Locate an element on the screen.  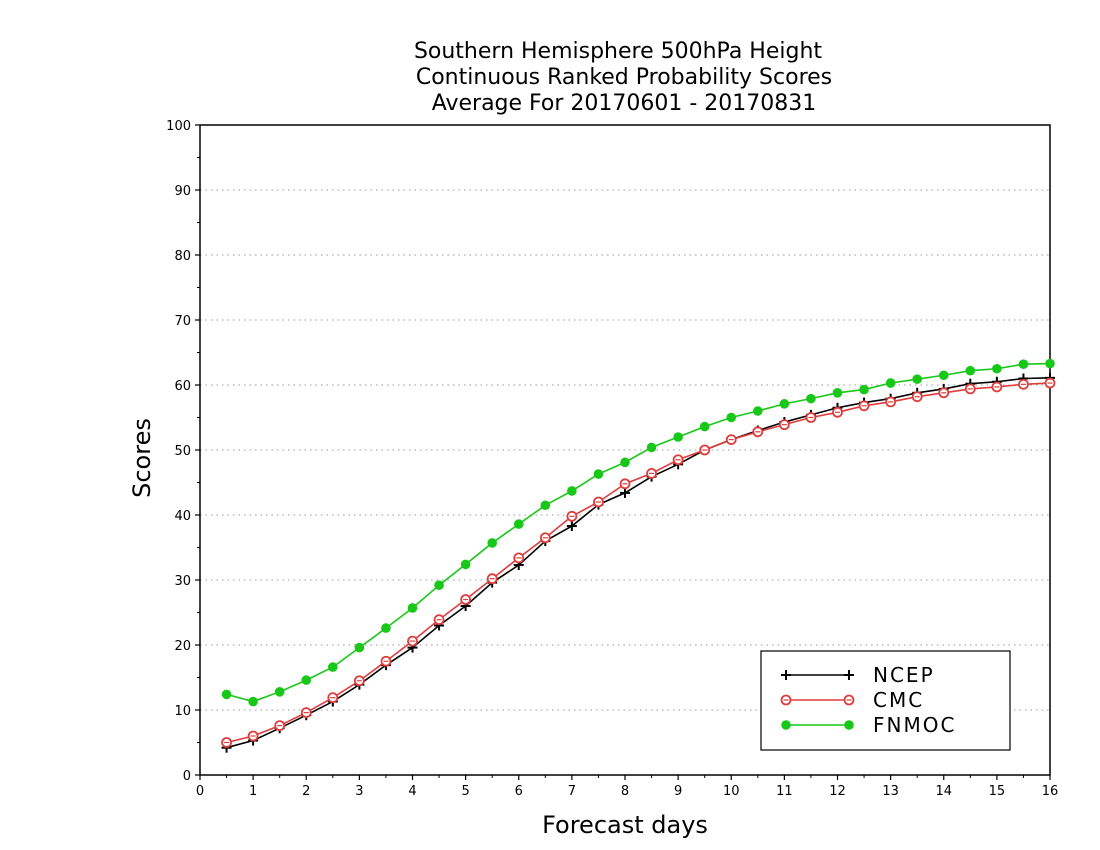
legend-marker-cmc is located at coordinates (786, 700).